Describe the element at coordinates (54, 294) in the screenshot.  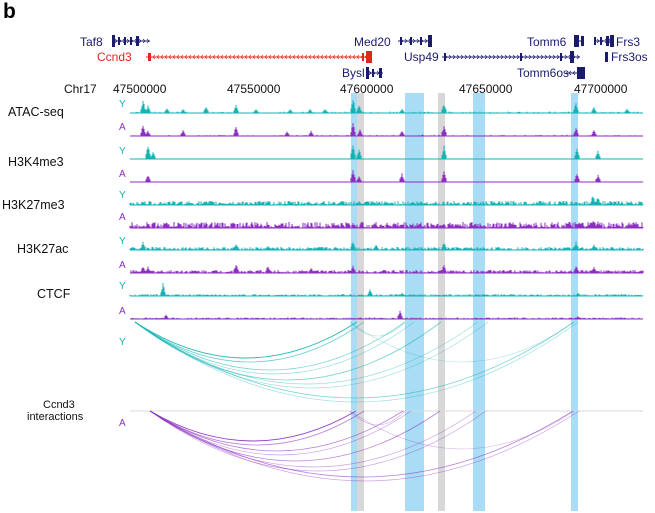
I see `track-label-ctcf: CTCF` at that location.